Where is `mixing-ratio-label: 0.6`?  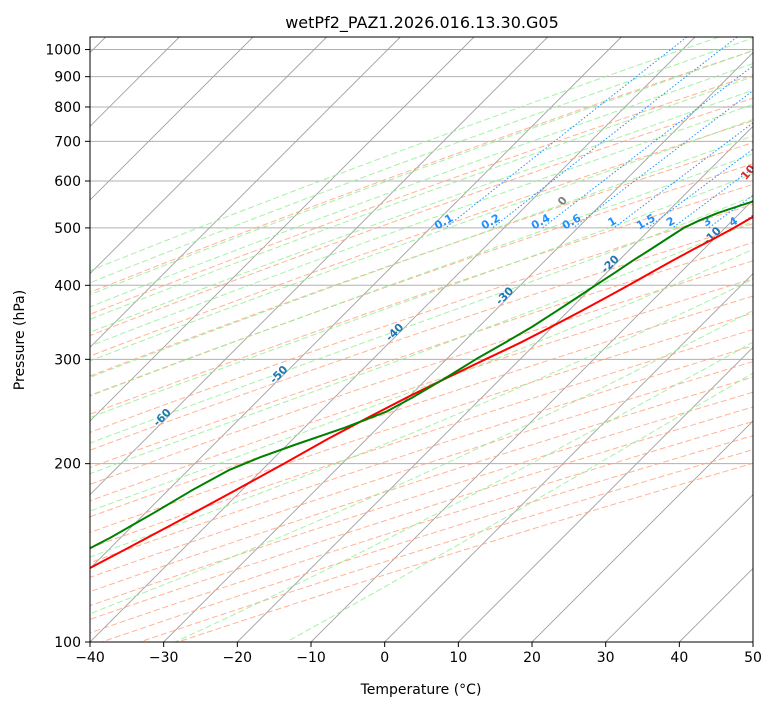
mixing-ratio-label: 0.6 is located at coordinates (572, 221).